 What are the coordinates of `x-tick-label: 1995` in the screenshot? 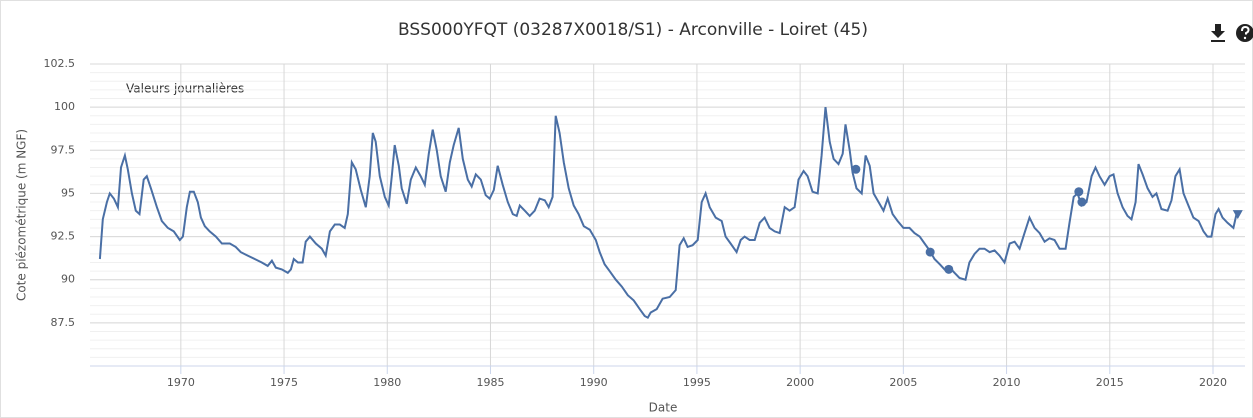 It's located at (697, 382).